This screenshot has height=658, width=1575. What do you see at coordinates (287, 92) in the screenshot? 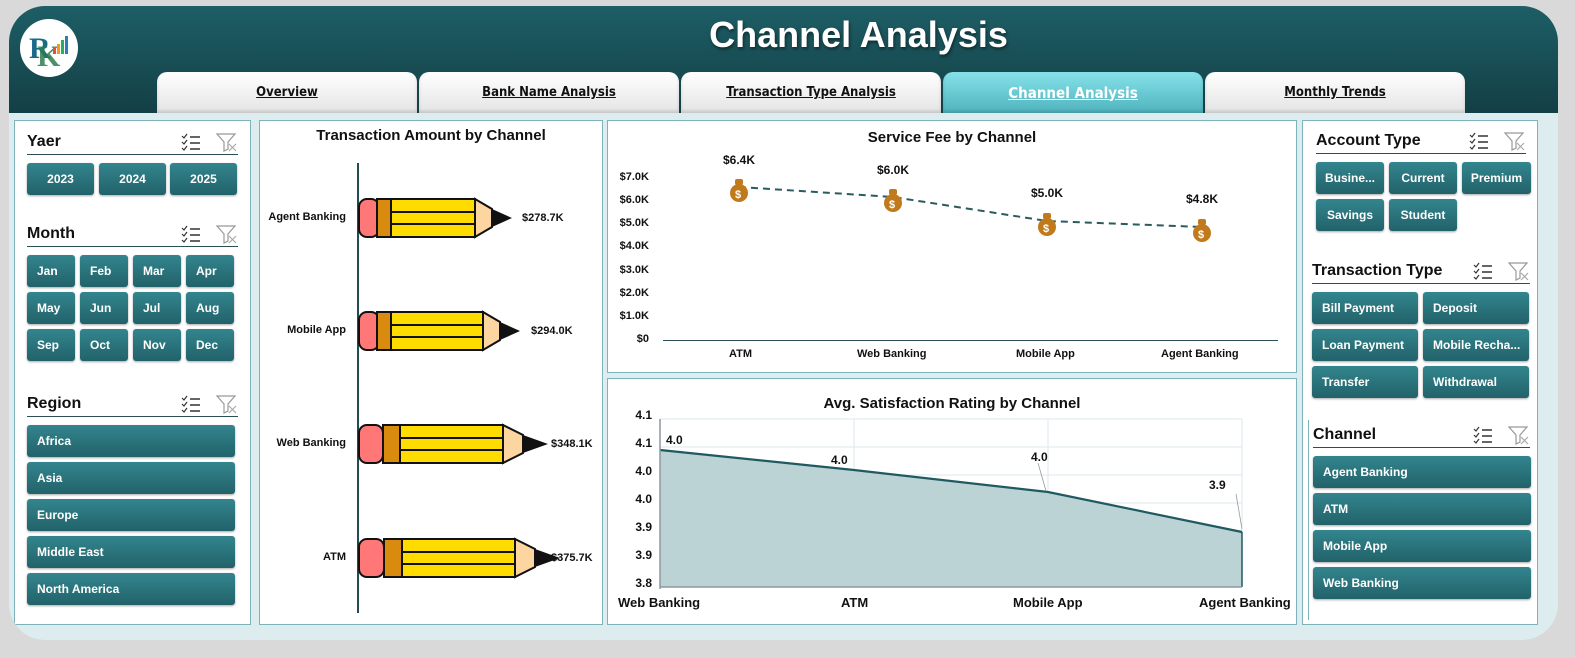
I see `tab-overview: Overview` at bounding box center [287, 92].